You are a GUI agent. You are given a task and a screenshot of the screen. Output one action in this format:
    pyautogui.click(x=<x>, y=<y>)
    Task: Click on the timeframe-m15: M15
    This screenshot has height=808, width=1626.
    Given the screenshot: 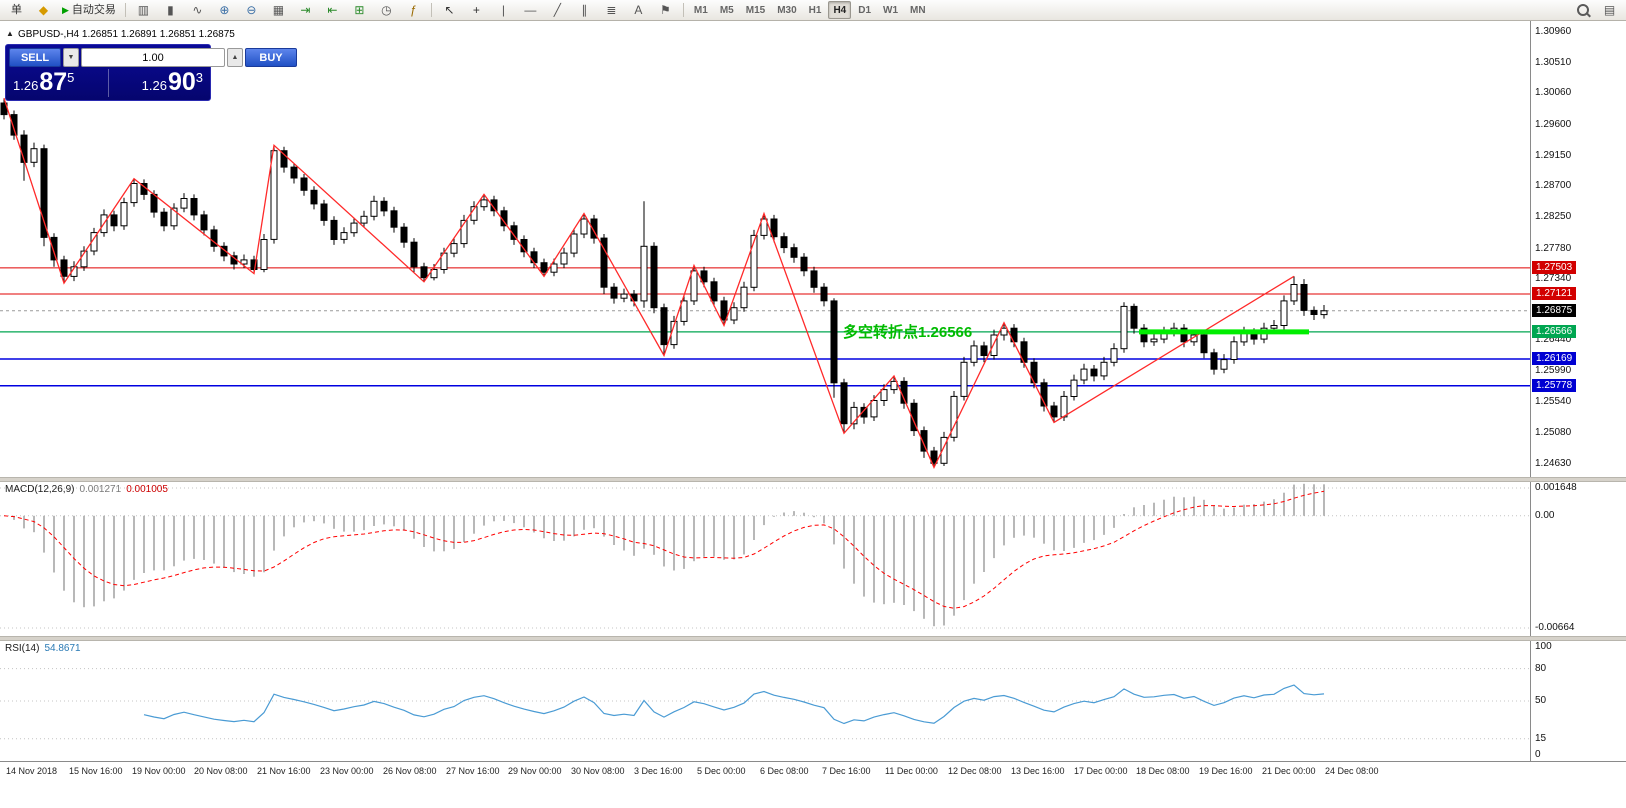 What is the action you would take?
    pyautogui.click(x=755, y=10)
    